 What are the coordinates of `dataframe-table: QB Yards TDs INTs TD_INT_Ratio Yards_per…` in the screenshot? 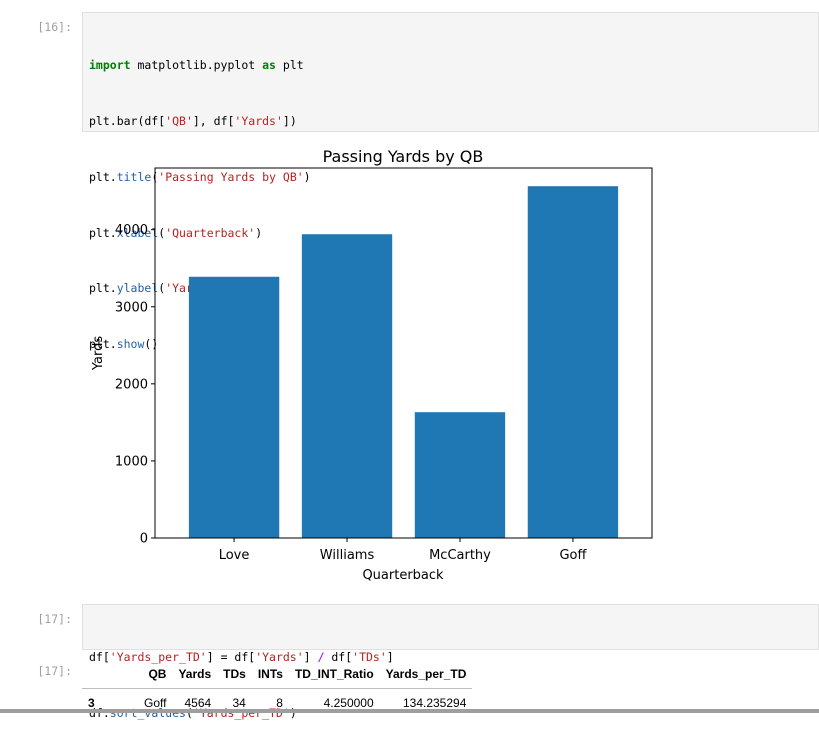 It's located at (277, 689).